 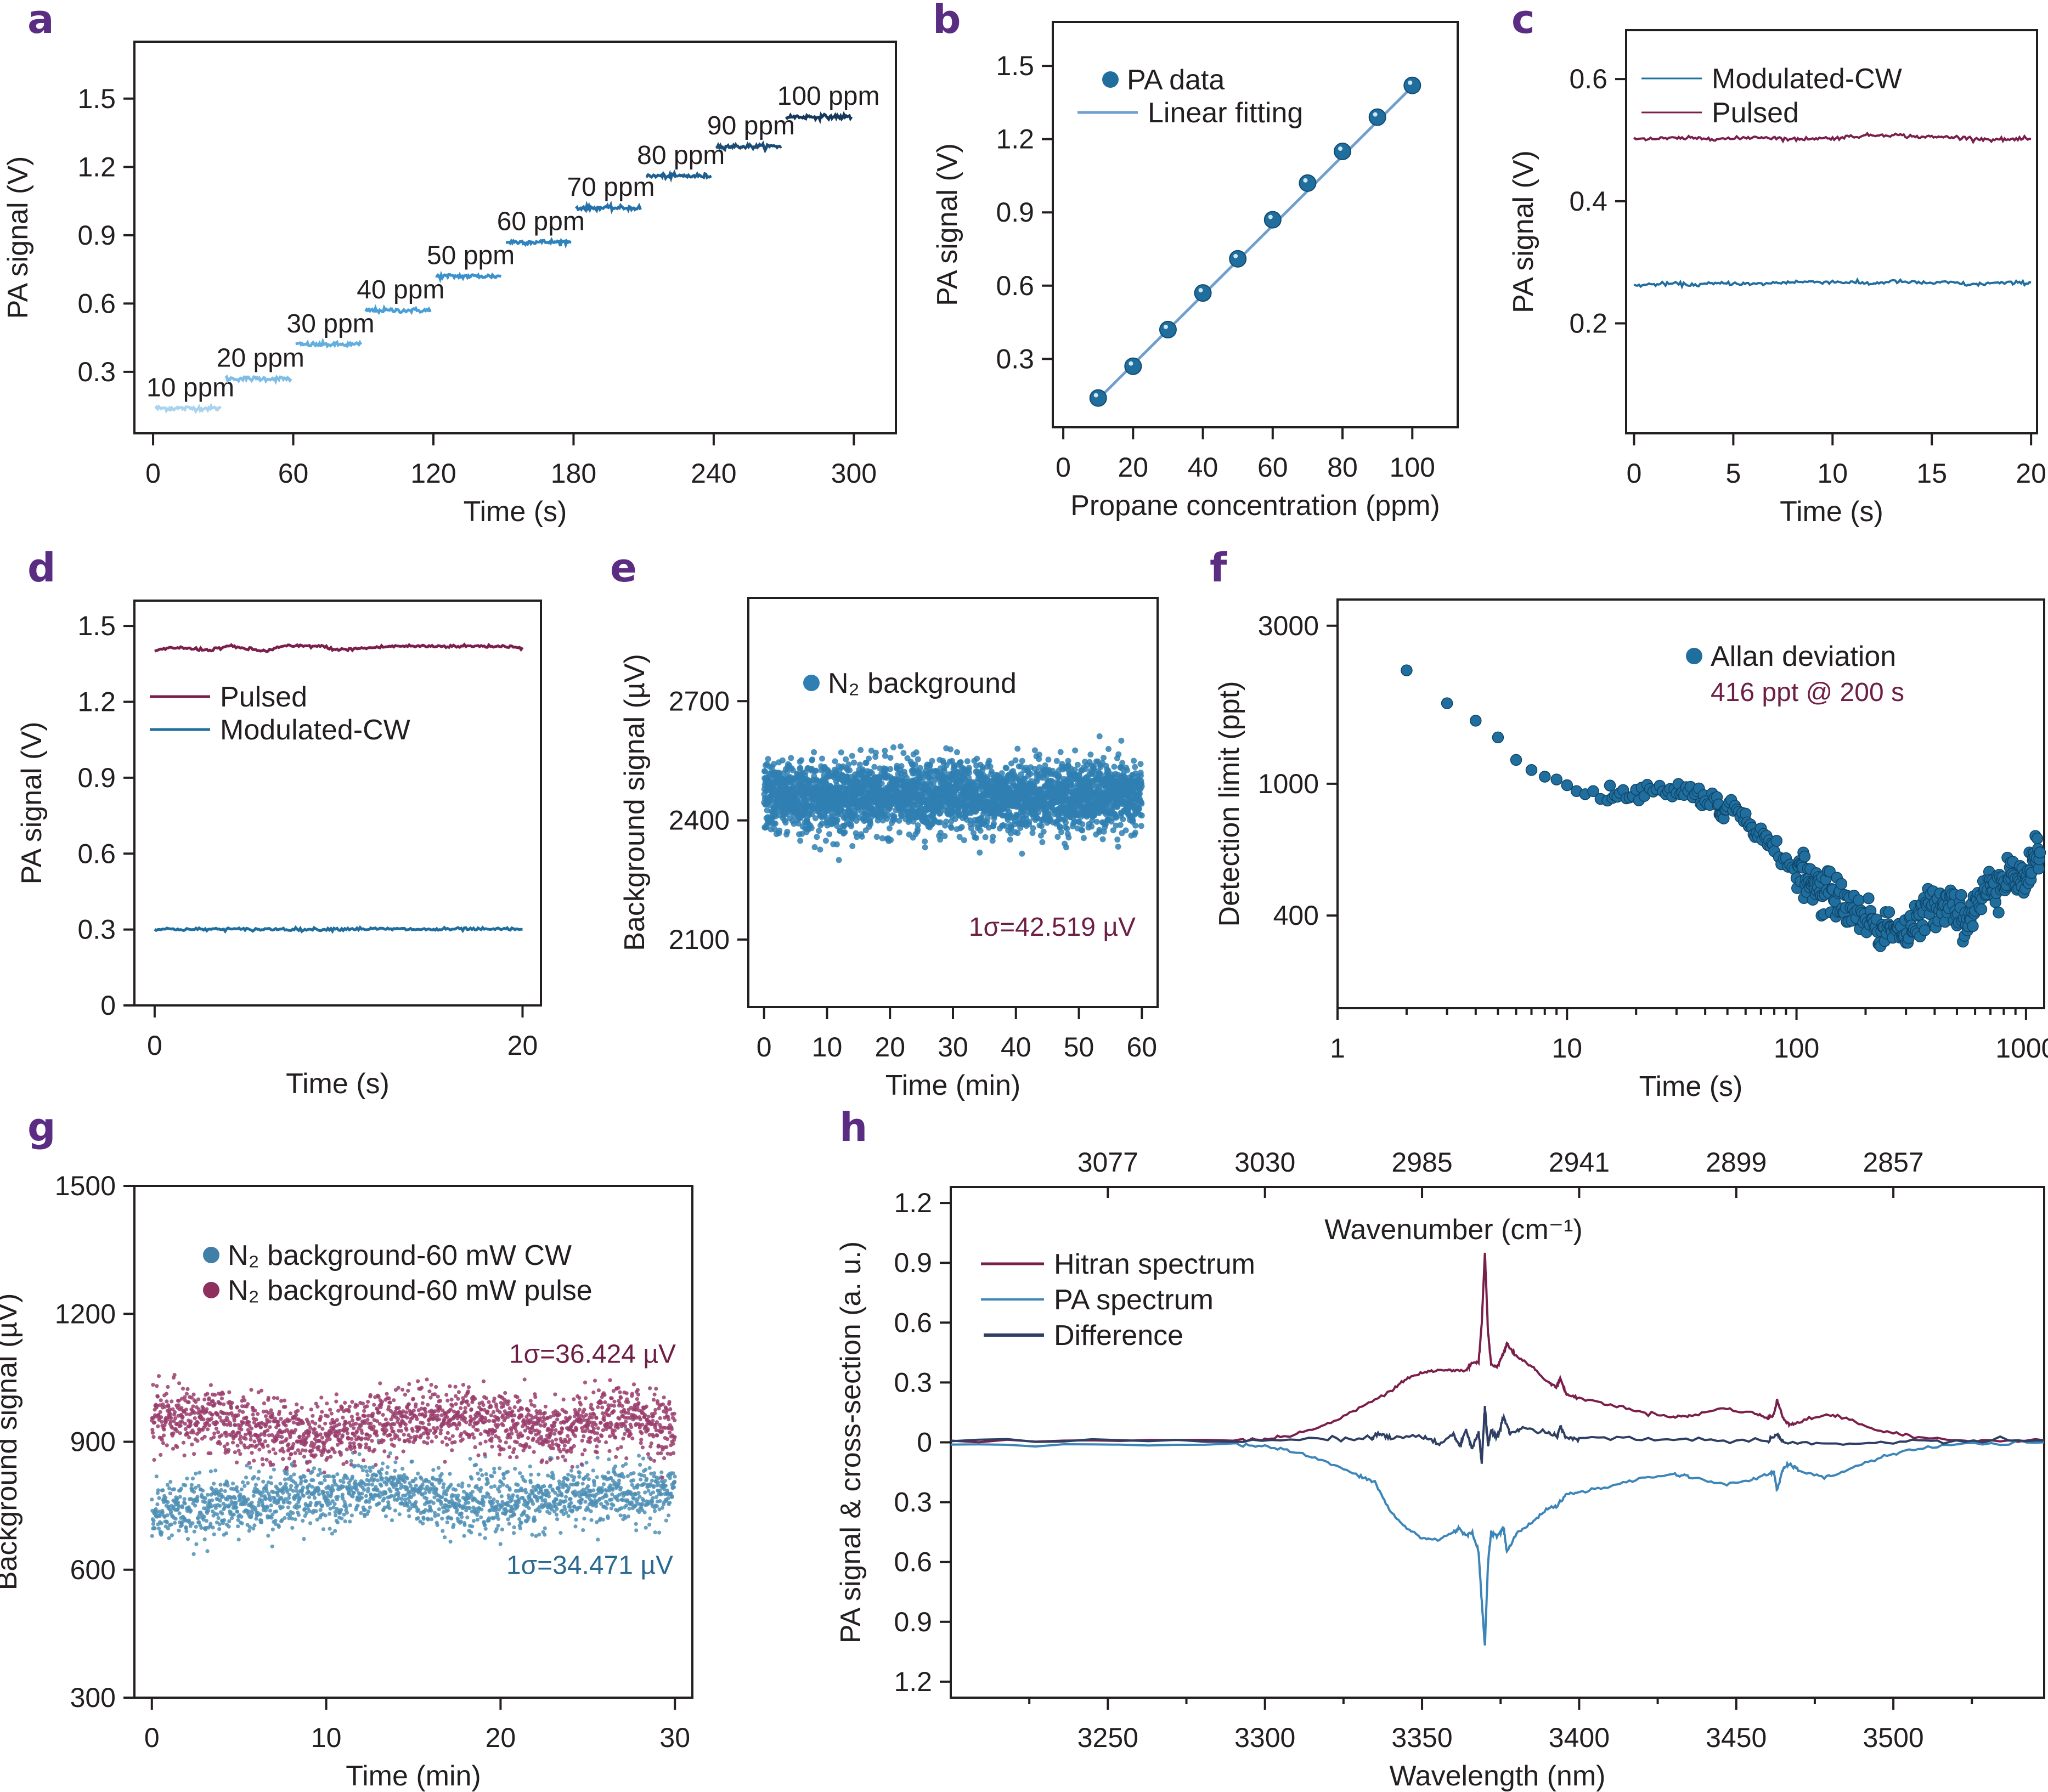 I want to click on step-label: 80 ppm, so click(x=681, y=155).